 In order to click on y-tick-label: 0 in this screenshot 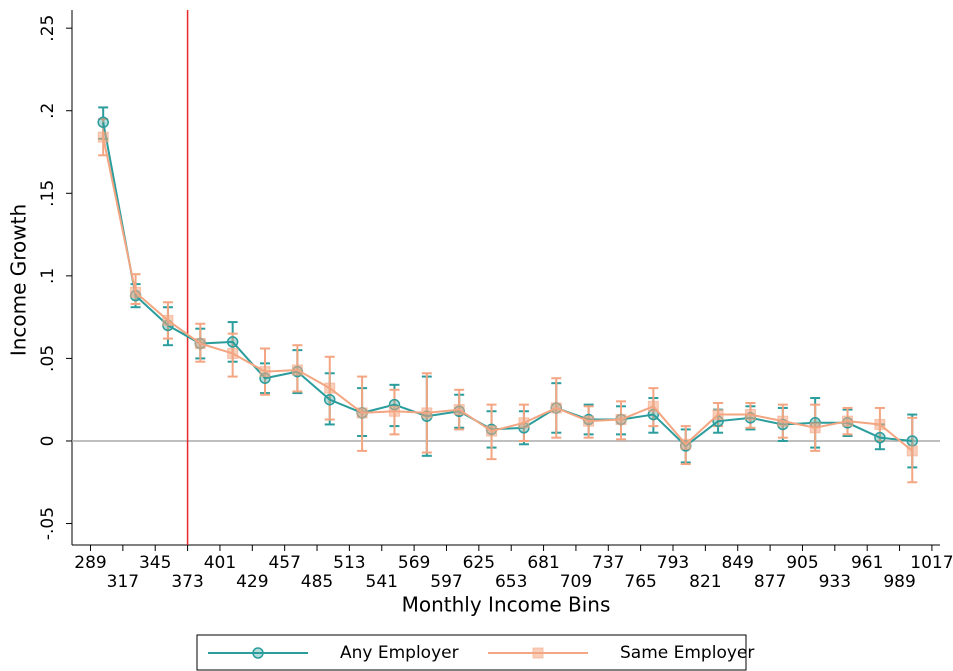, I will do `click(48, 441)`.